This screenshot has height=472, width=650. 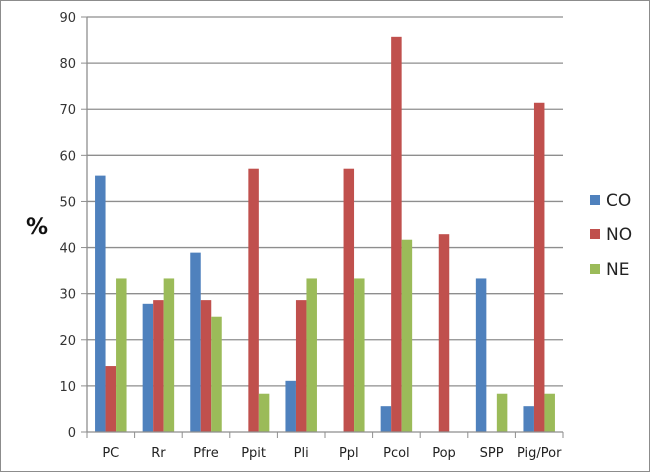 I want to click on y-tick-label: 40, so click(x=67, y=249).